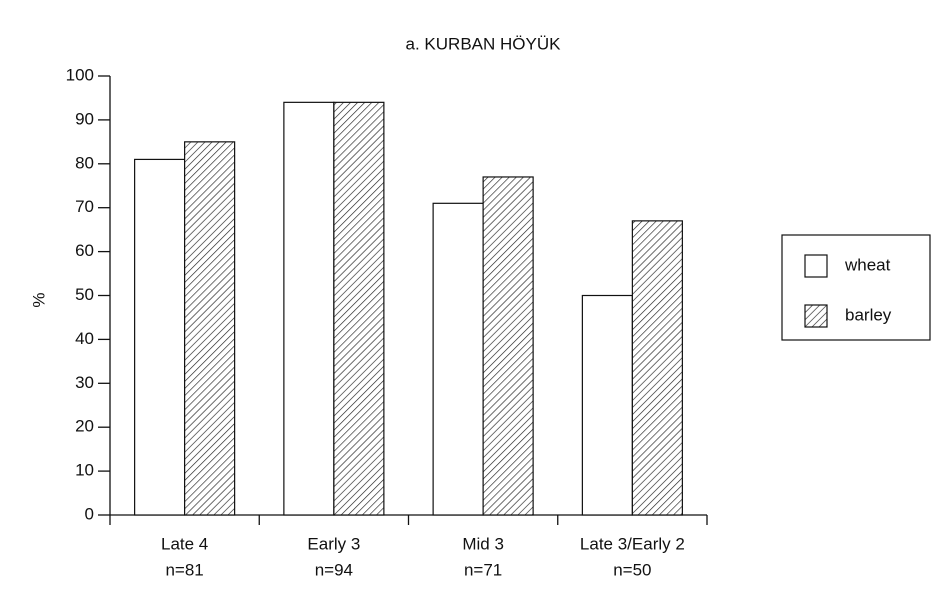 The image size is (931, 592). Describe the element at coordinates (84, 250) in the screenshot. I see `y-tick-label: 60` at that location.